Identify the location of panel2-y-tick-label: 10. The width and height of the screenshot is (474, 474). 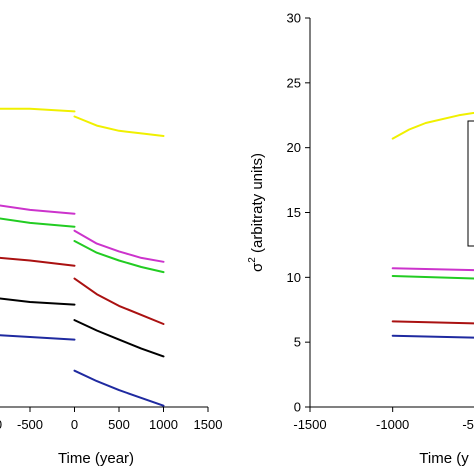
(294, 277).